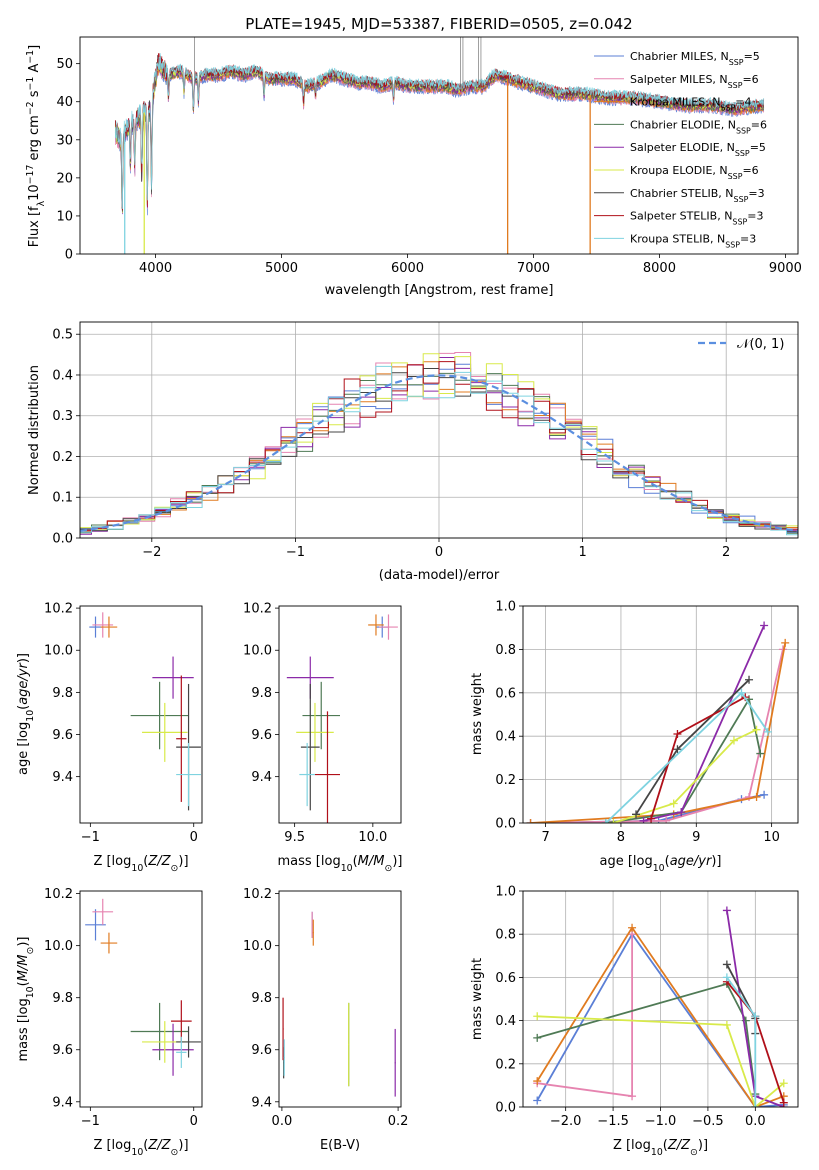 This screenshot has width=819, height=1170. What do you see at coordinates (582, 552) in the screenshot?
I see `x-tick-label: 1` at bounding box center [582, 552].